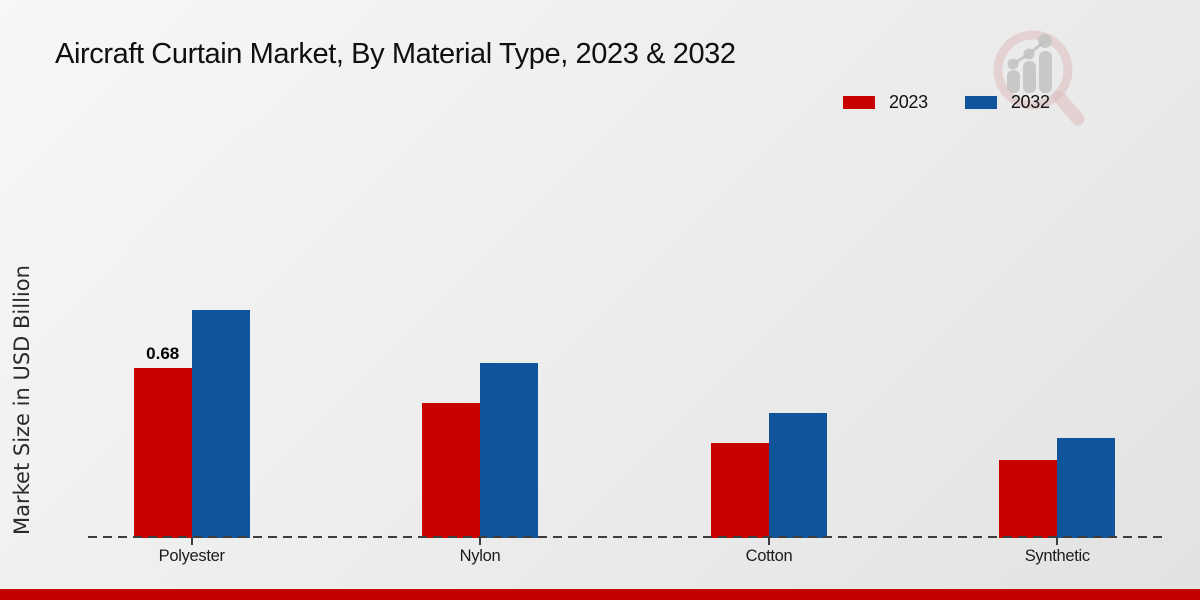  I want to click on bar-2032-polyester, so click(220, 424).